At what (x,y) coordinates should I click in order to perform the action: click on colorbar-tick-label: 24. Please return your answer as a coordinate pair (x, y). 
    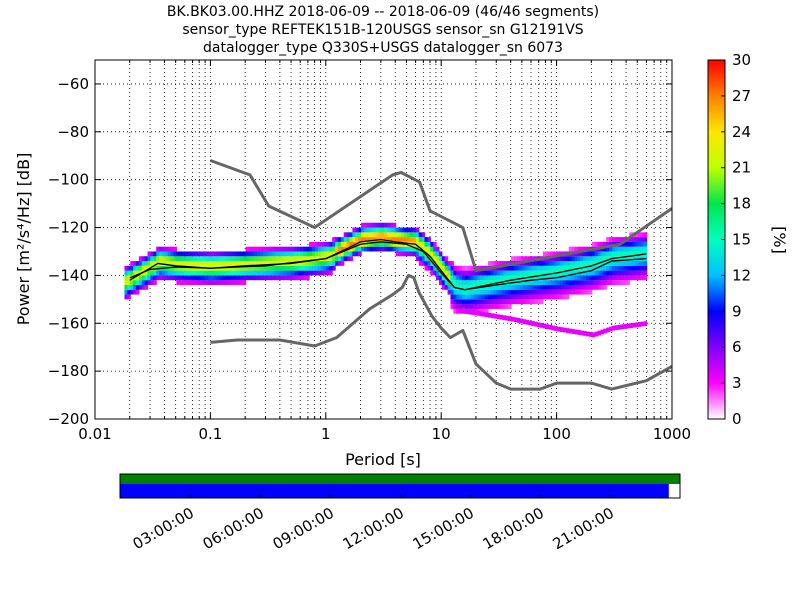
    Looking at the image, I should click on (741, 132).